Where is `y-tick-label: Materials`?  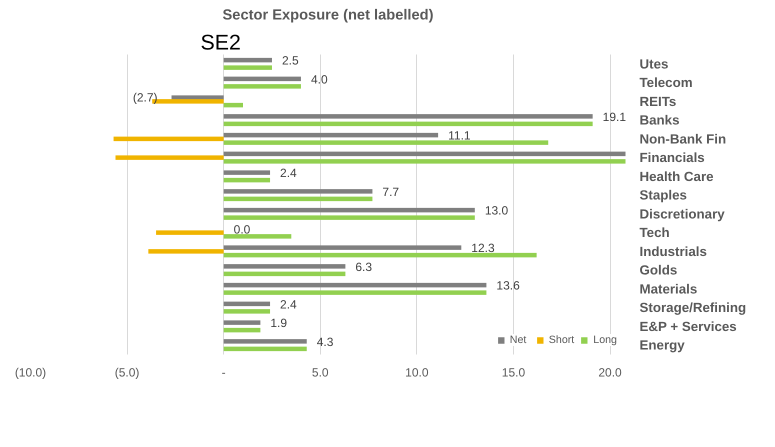
y-tick-label: Materials is located at coordinates (669, 288).